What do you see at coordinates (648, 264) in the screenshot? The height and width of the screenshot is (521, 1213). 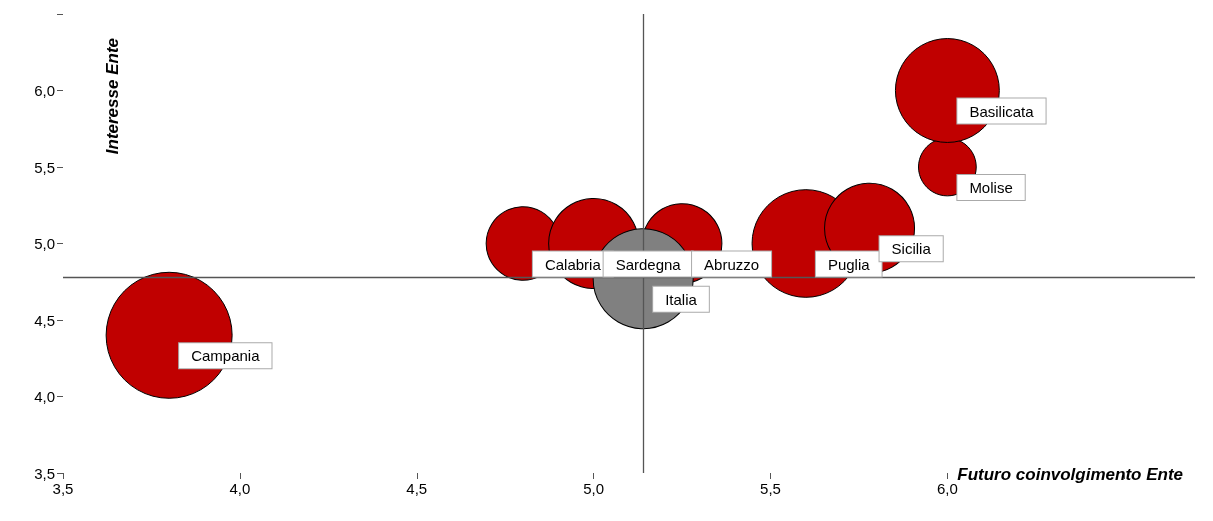 I see `annotation: Sardegna` at bounding box center [648, 264].